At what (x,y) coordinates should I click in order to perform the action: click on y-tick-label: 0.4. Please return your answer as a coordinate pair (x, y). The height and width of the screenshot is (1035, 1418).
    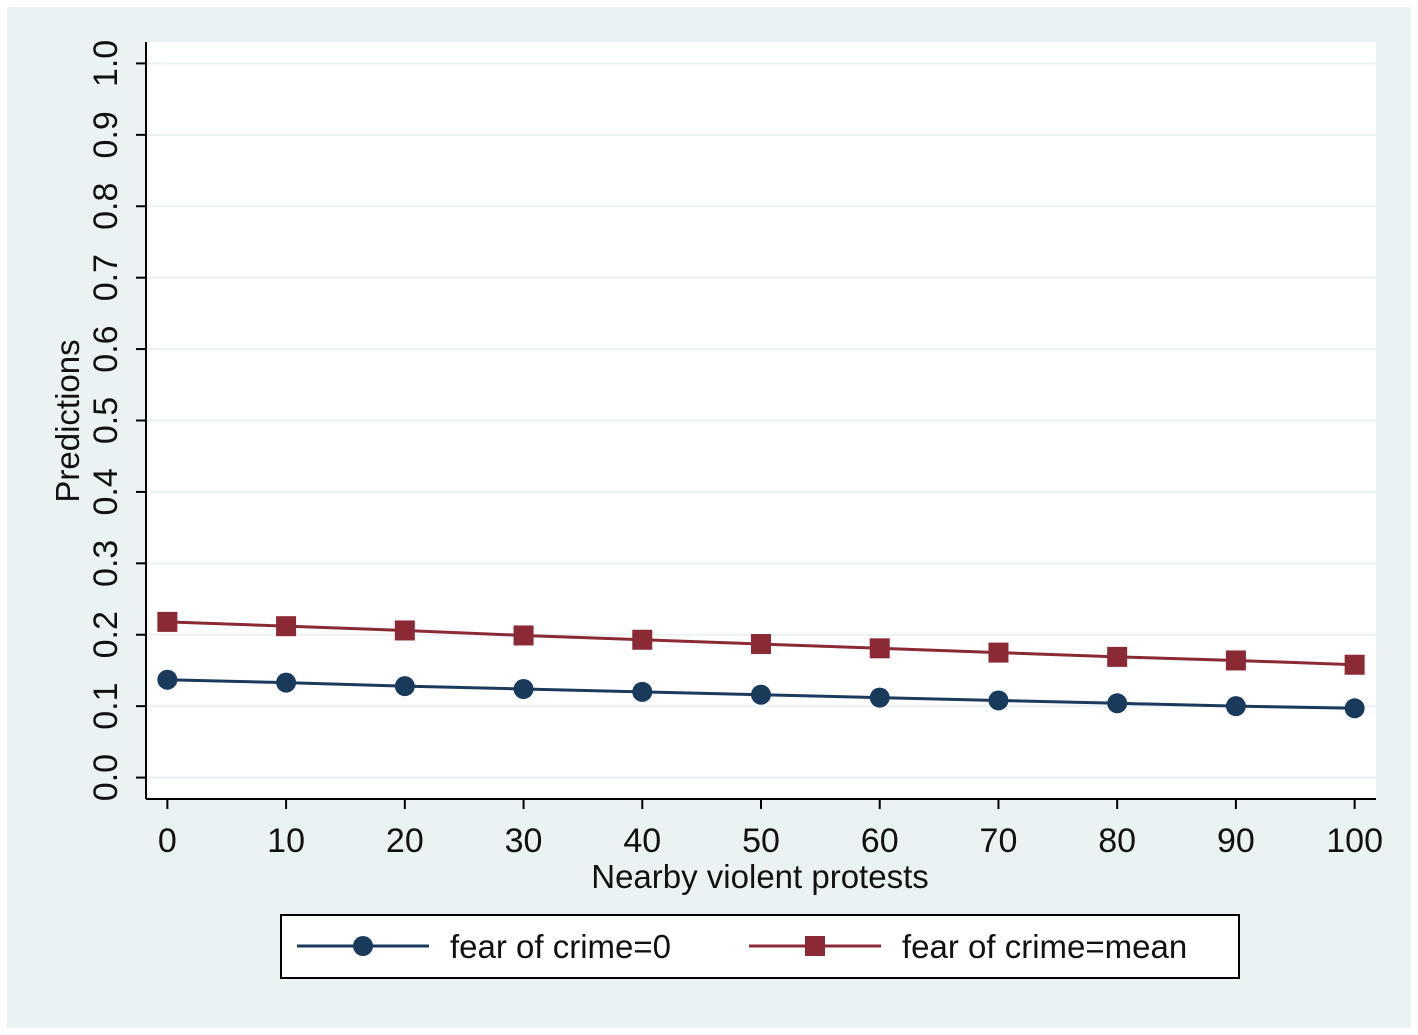
    Looking at the image, I should click on (106, 491).